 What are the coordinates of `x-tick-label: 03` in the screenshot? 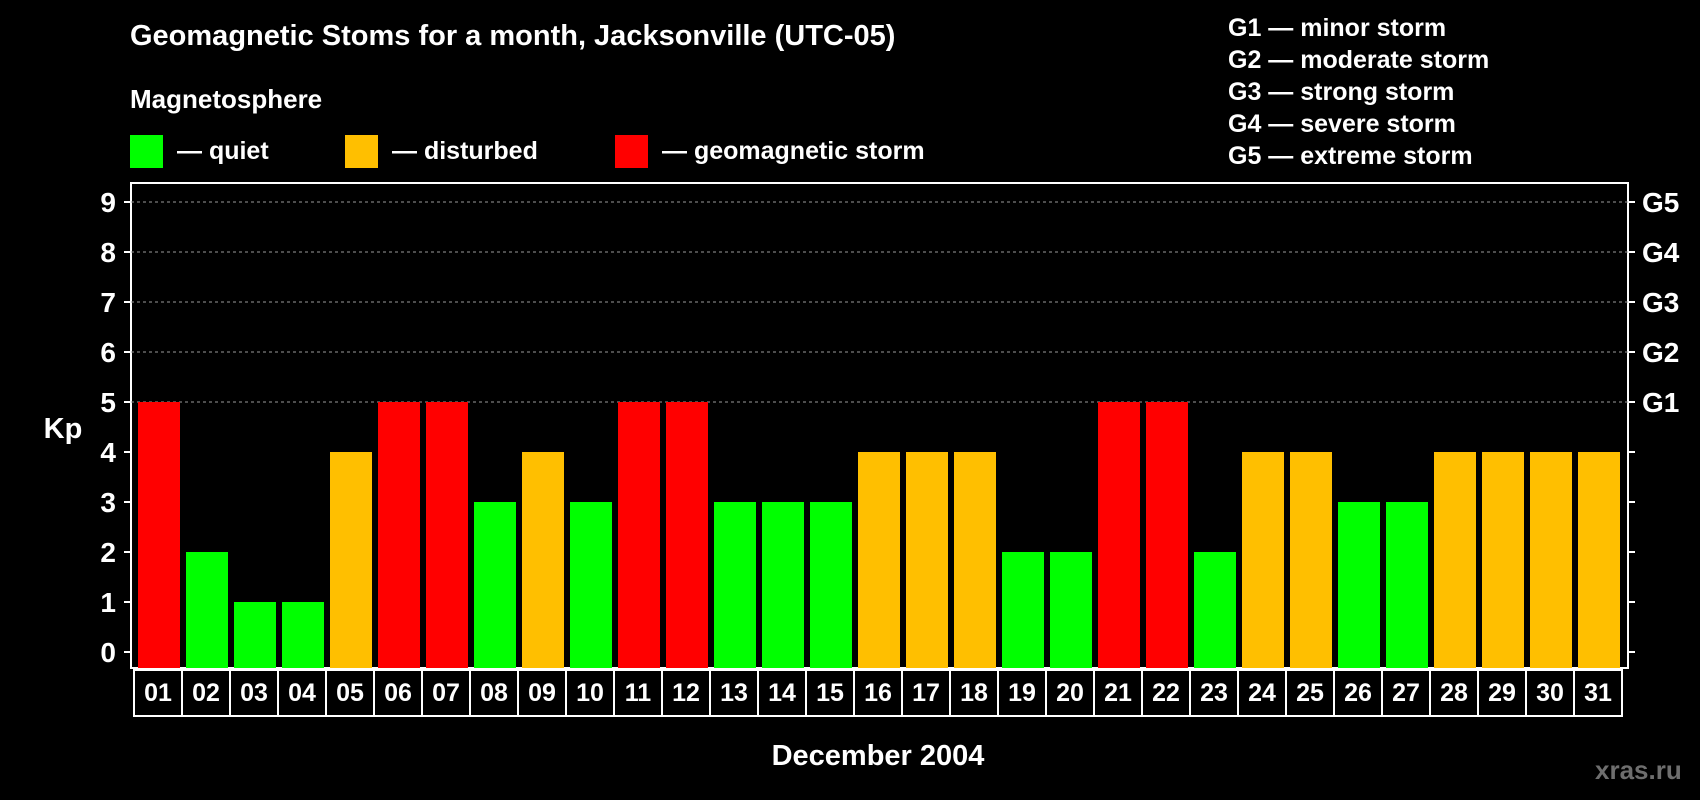 It's located at (254, 693).